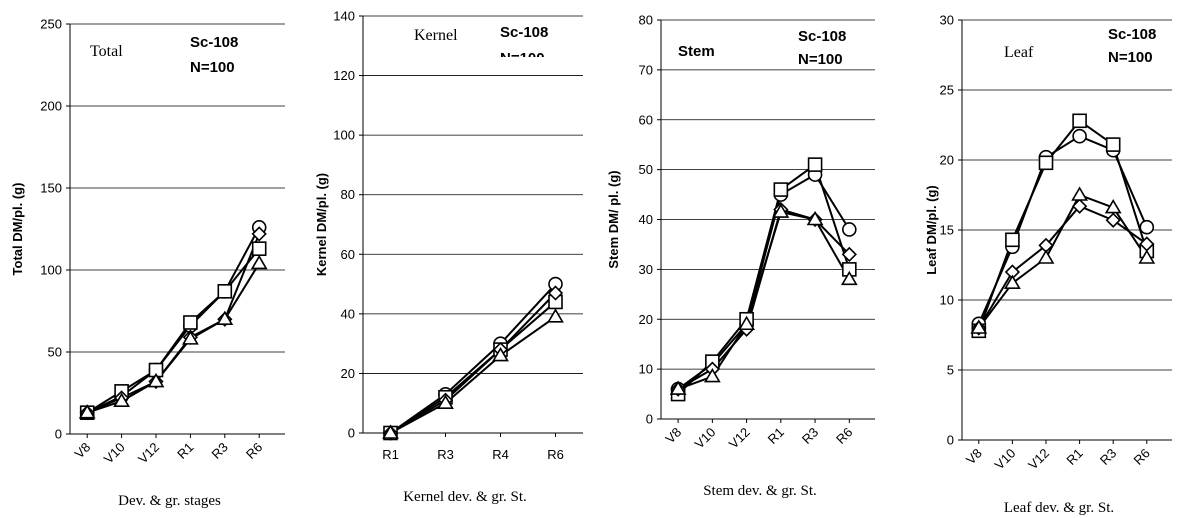  Describe the element at coordinates (51, 106) in the screenshot. I see `y-tick-label: 200` at that location.